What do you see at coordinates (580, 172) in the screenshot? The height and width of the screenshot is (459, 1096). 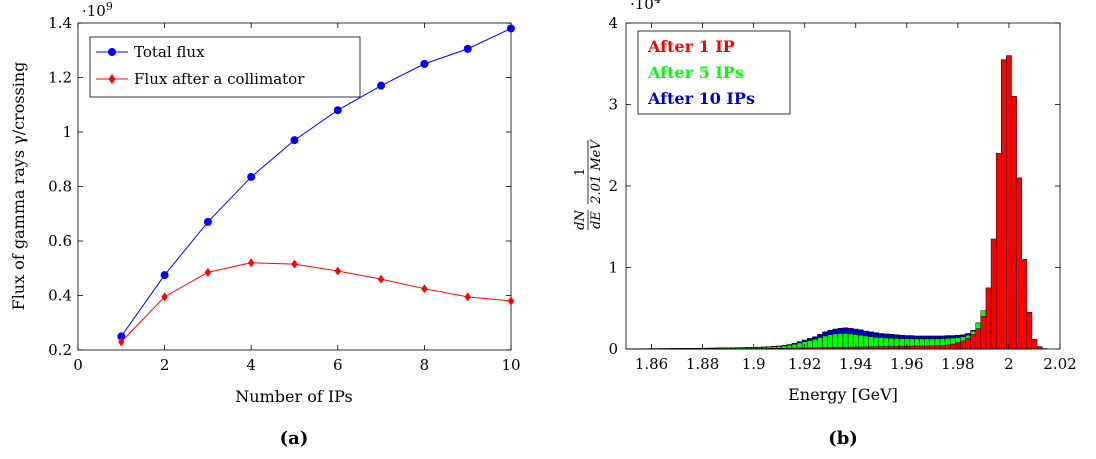 I see `ylabel-one: 1` at bounding box center [580, 172].